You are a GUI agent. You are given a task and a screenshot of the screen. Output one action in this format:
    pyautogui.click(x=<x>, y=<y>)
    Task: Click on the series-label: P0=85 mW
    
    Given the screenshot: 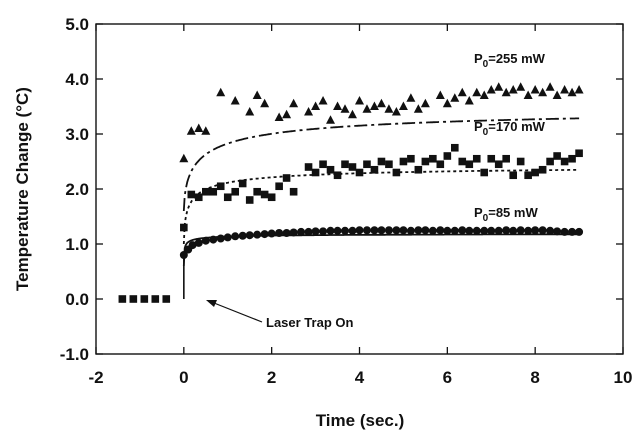 What is the action you would take?
    pyautogui.click(x=506, y=214)
    